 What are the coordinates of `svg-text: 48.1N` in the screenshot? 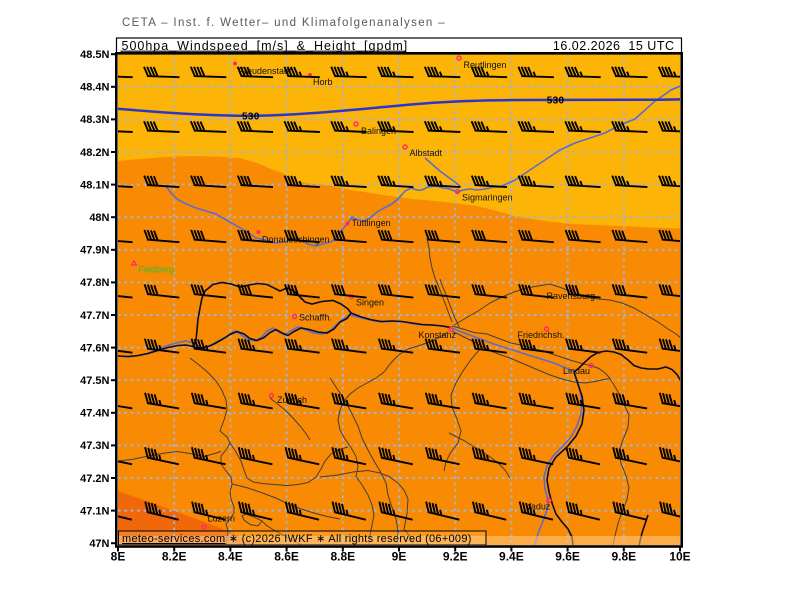 It's located at (94, 185).